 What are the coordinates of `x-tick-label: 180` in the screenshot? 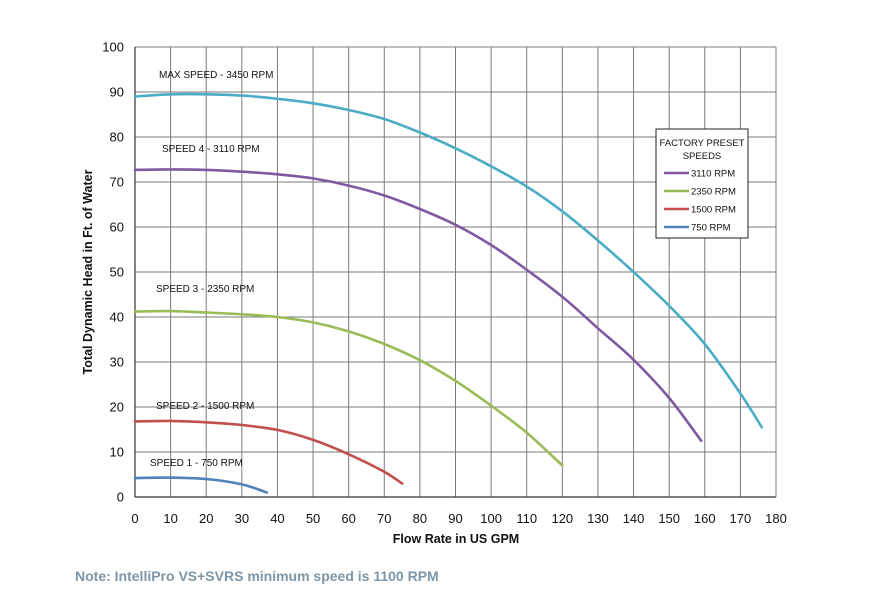 It's located at (776, 518).